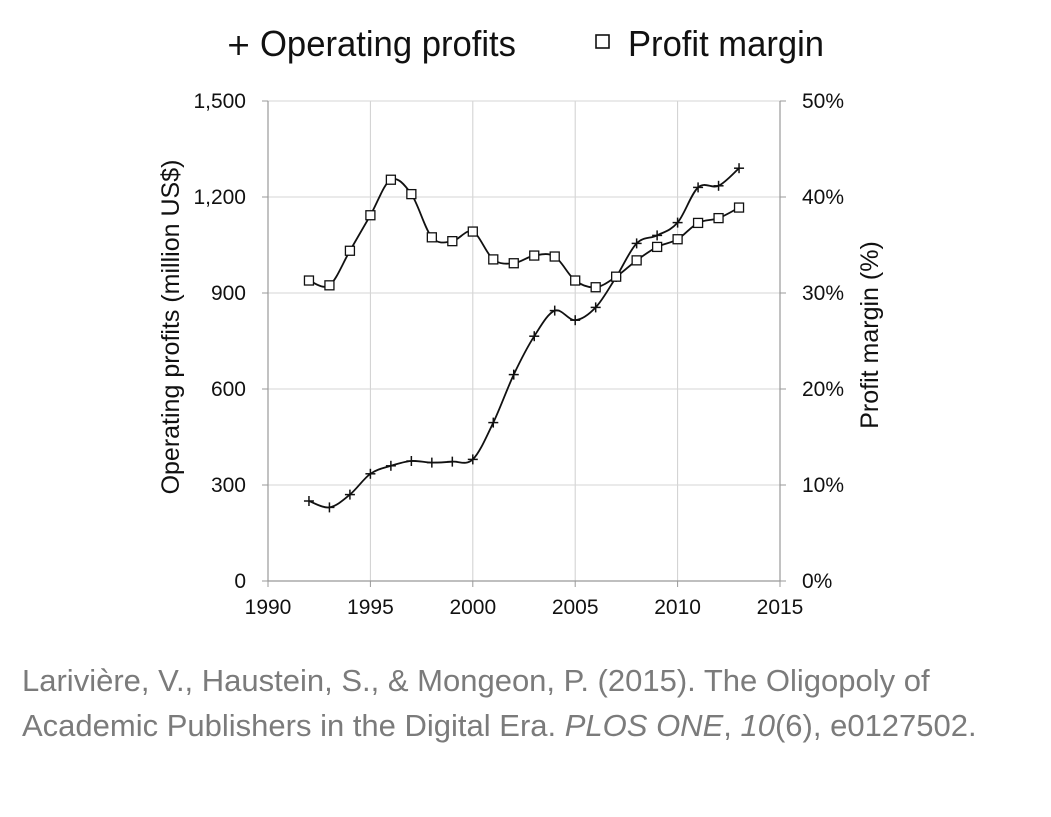 Image resolution: width=1051 pixels, height=817 pixels. What do you see at coordinates (228, 389) in the screenshot?
I see `left-tick-label-2: 600` at bounding box center [228, 389].